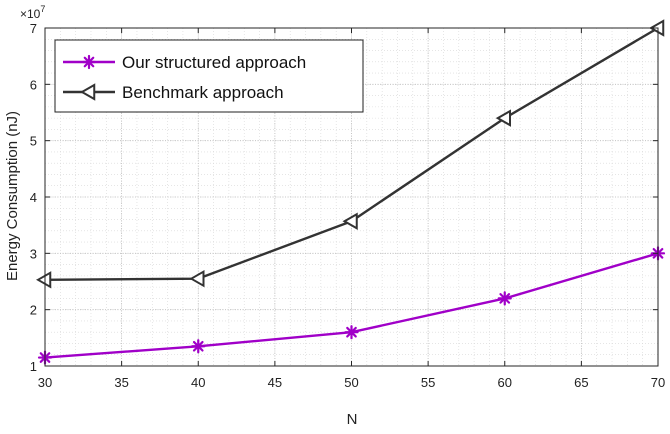 This screenshot has width=670, height=434. Describe the element at coordinates (33, 28) in the screenshot. I see `y-tick-label: 7` at that location.